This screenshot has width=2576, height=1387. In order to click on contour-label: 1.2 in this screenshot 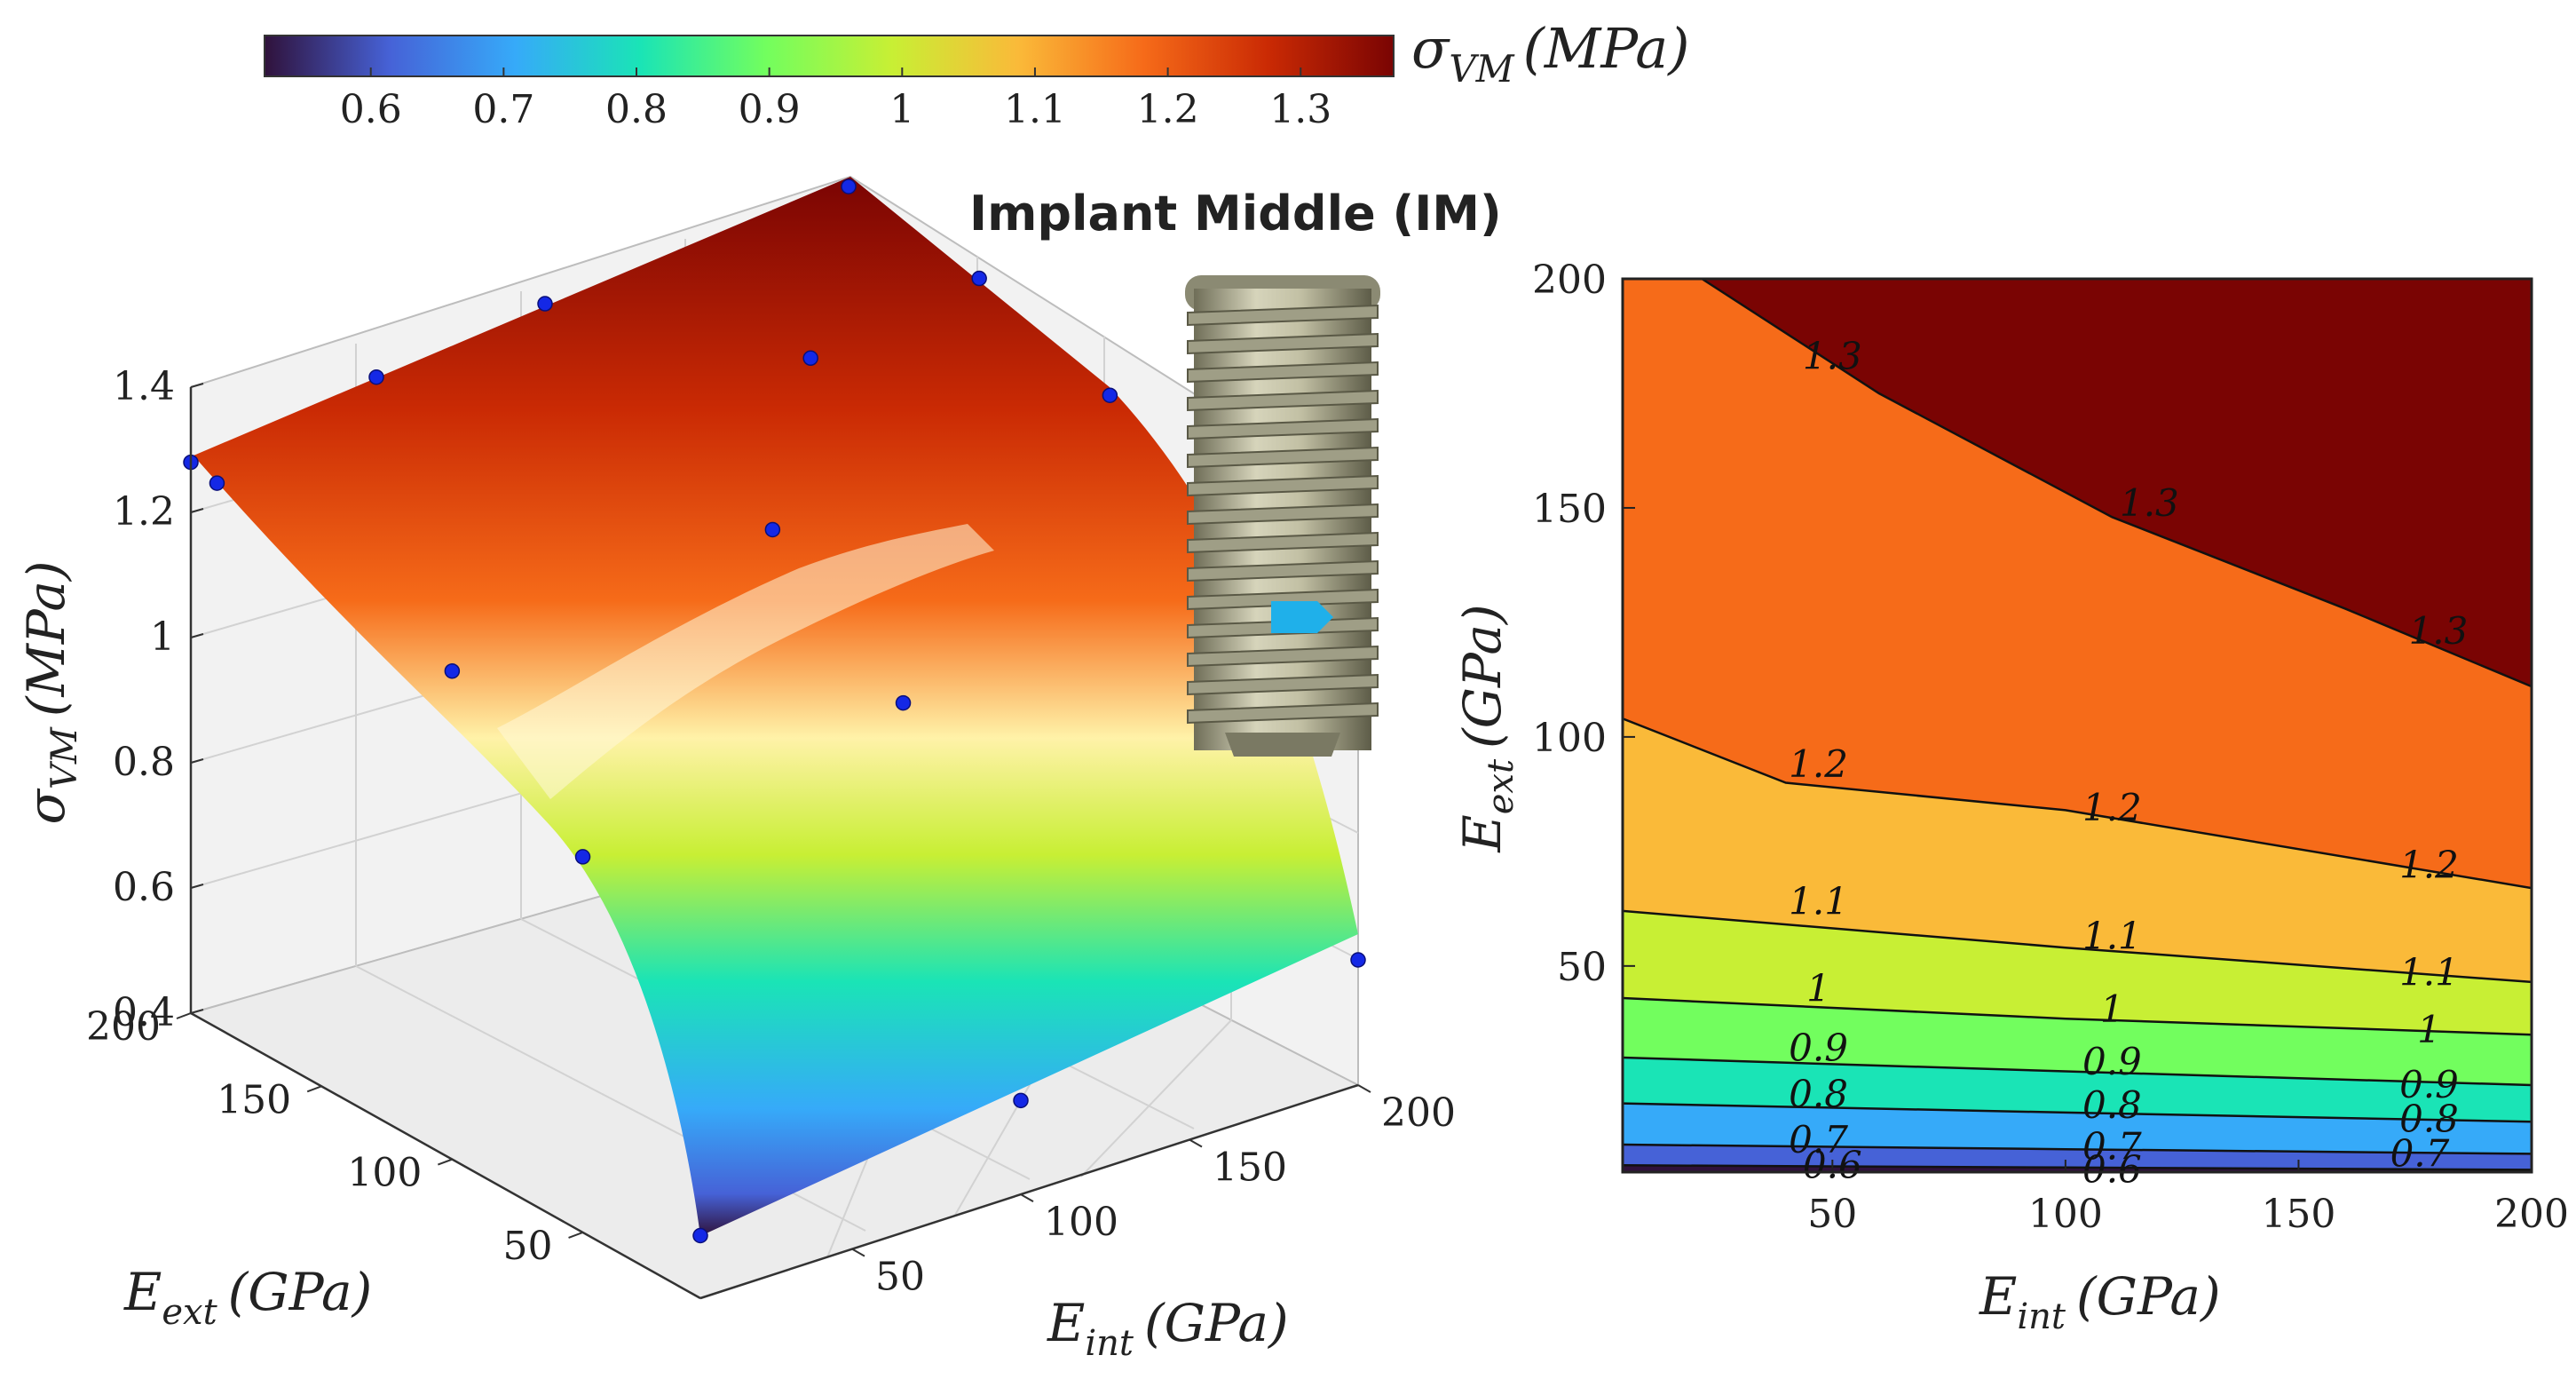, I will do `click(1818, 764)`.